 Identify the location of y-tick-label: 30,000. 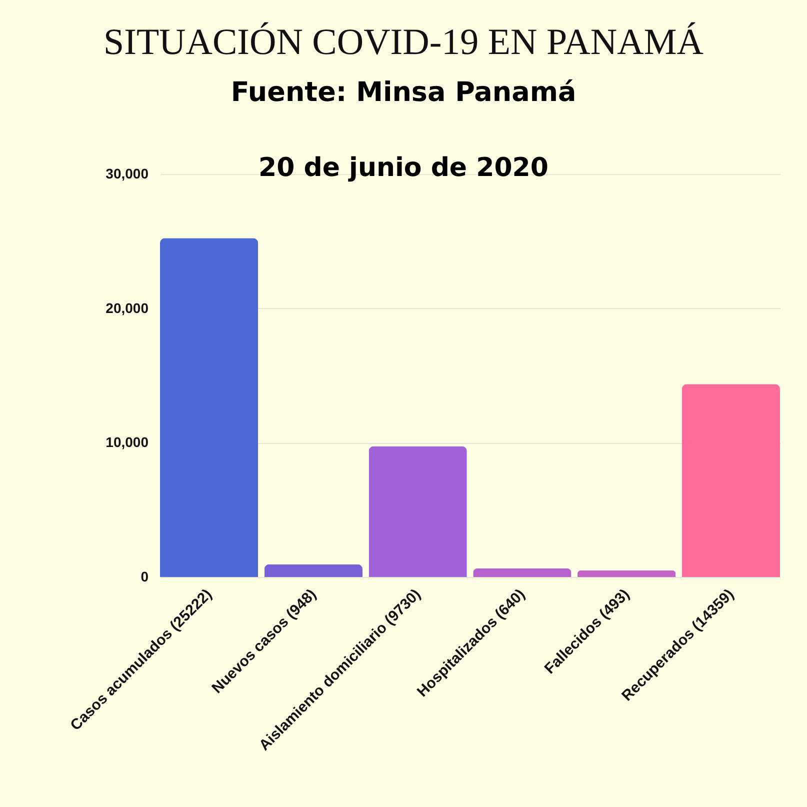
(127, 174).